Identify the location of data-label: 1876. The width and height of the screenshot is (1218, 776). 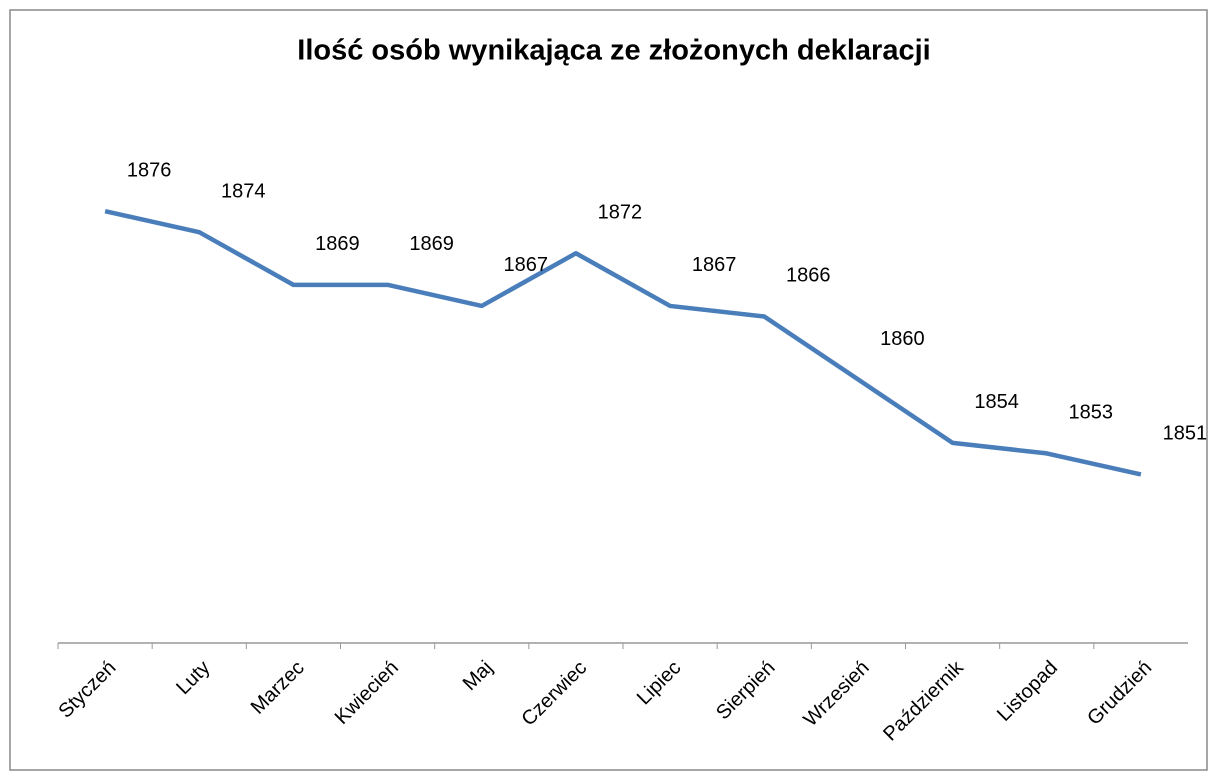
(149, 170).